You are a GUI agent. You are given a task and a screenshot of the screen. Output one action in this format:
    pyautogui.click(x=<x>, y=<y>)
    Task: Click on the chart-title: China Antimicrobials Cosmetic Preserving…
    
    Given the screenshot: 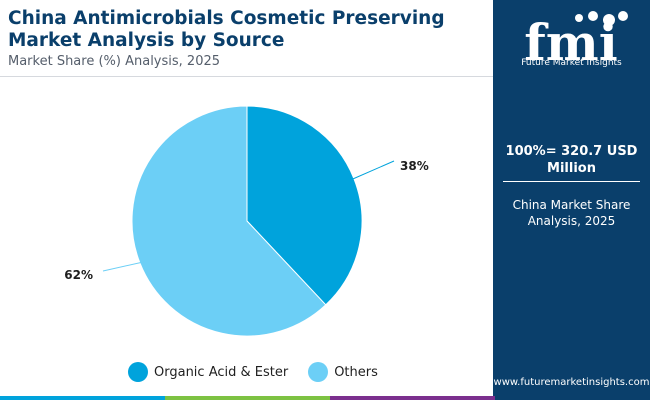 What is the action you would take?
    pyautogui.click(x=226, y=29)
    